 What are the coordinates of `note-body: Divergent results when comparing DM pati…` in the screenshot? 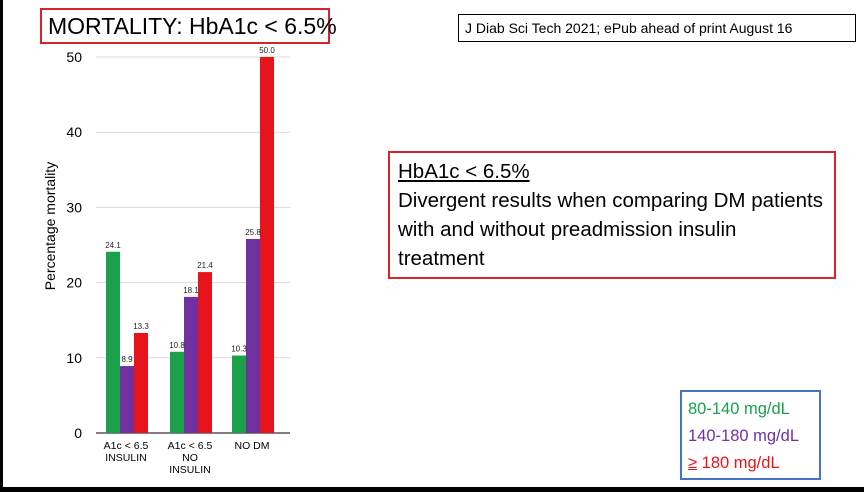 It's located at (610, 229).